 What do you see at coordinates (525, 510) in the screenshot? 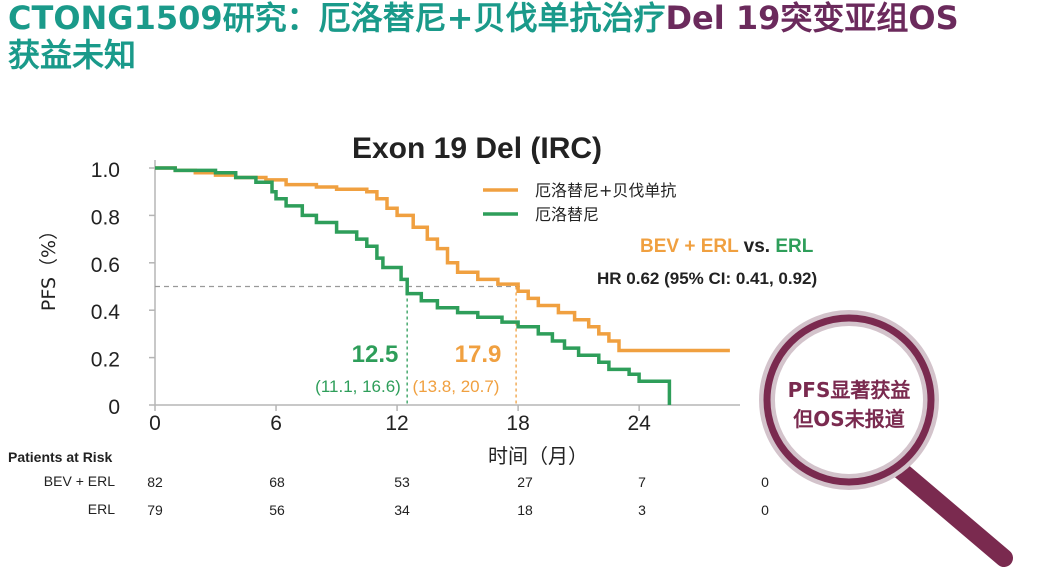
I see `risk-cell: 18` at bounding box center [525, 510].